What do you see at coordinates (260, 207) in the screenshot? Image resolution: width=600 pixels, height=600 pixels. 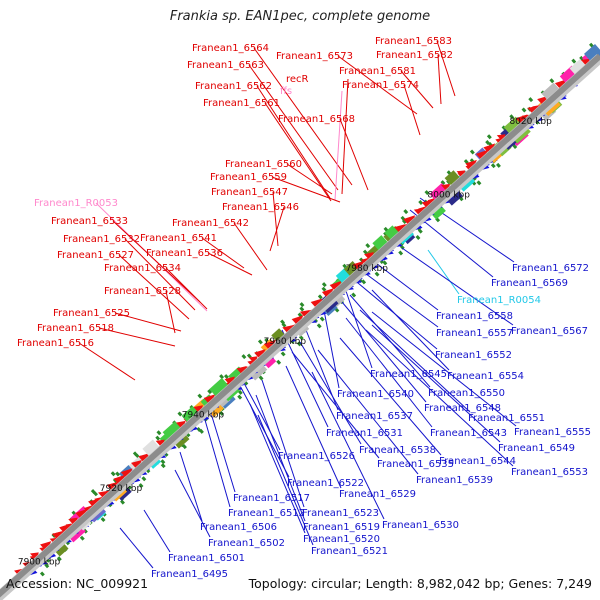 I see `gene-label: Franean1_6546` at bounding box center [260, 207].